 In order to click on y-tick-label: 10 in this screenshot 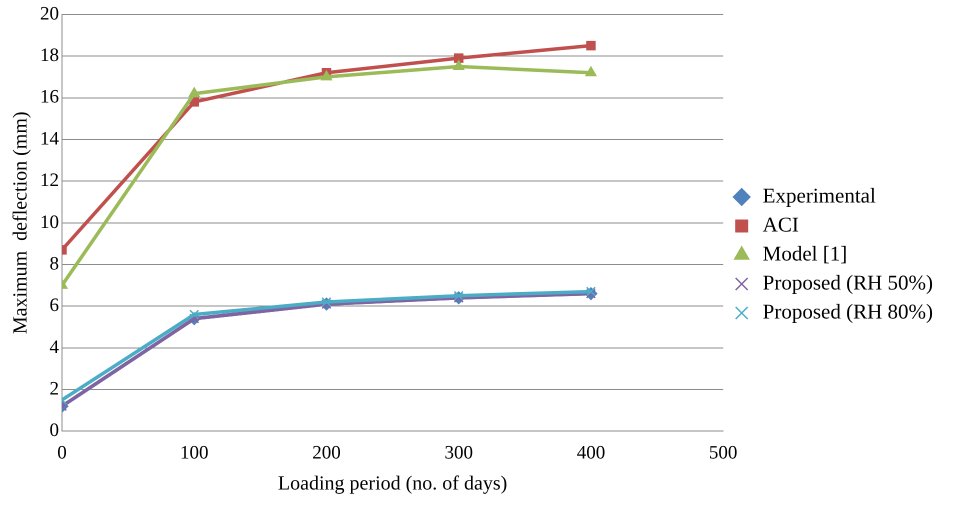, I will do `click(49, 222)`.